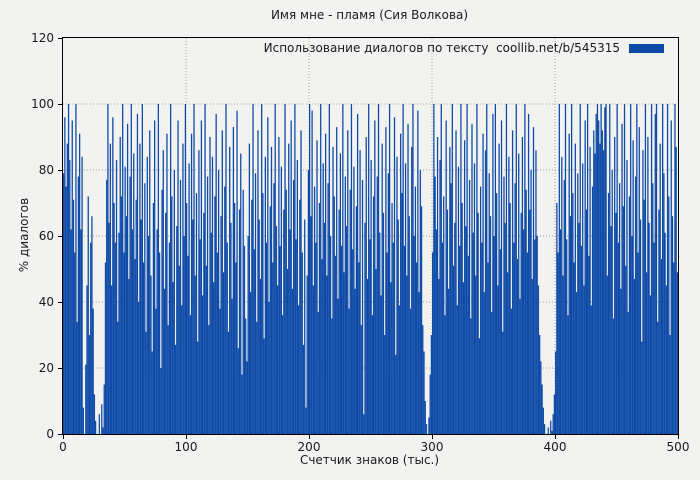 The width and height of the screenshot is (700, 480). I want to click on x-tick-label: 400, so click(555, 447).